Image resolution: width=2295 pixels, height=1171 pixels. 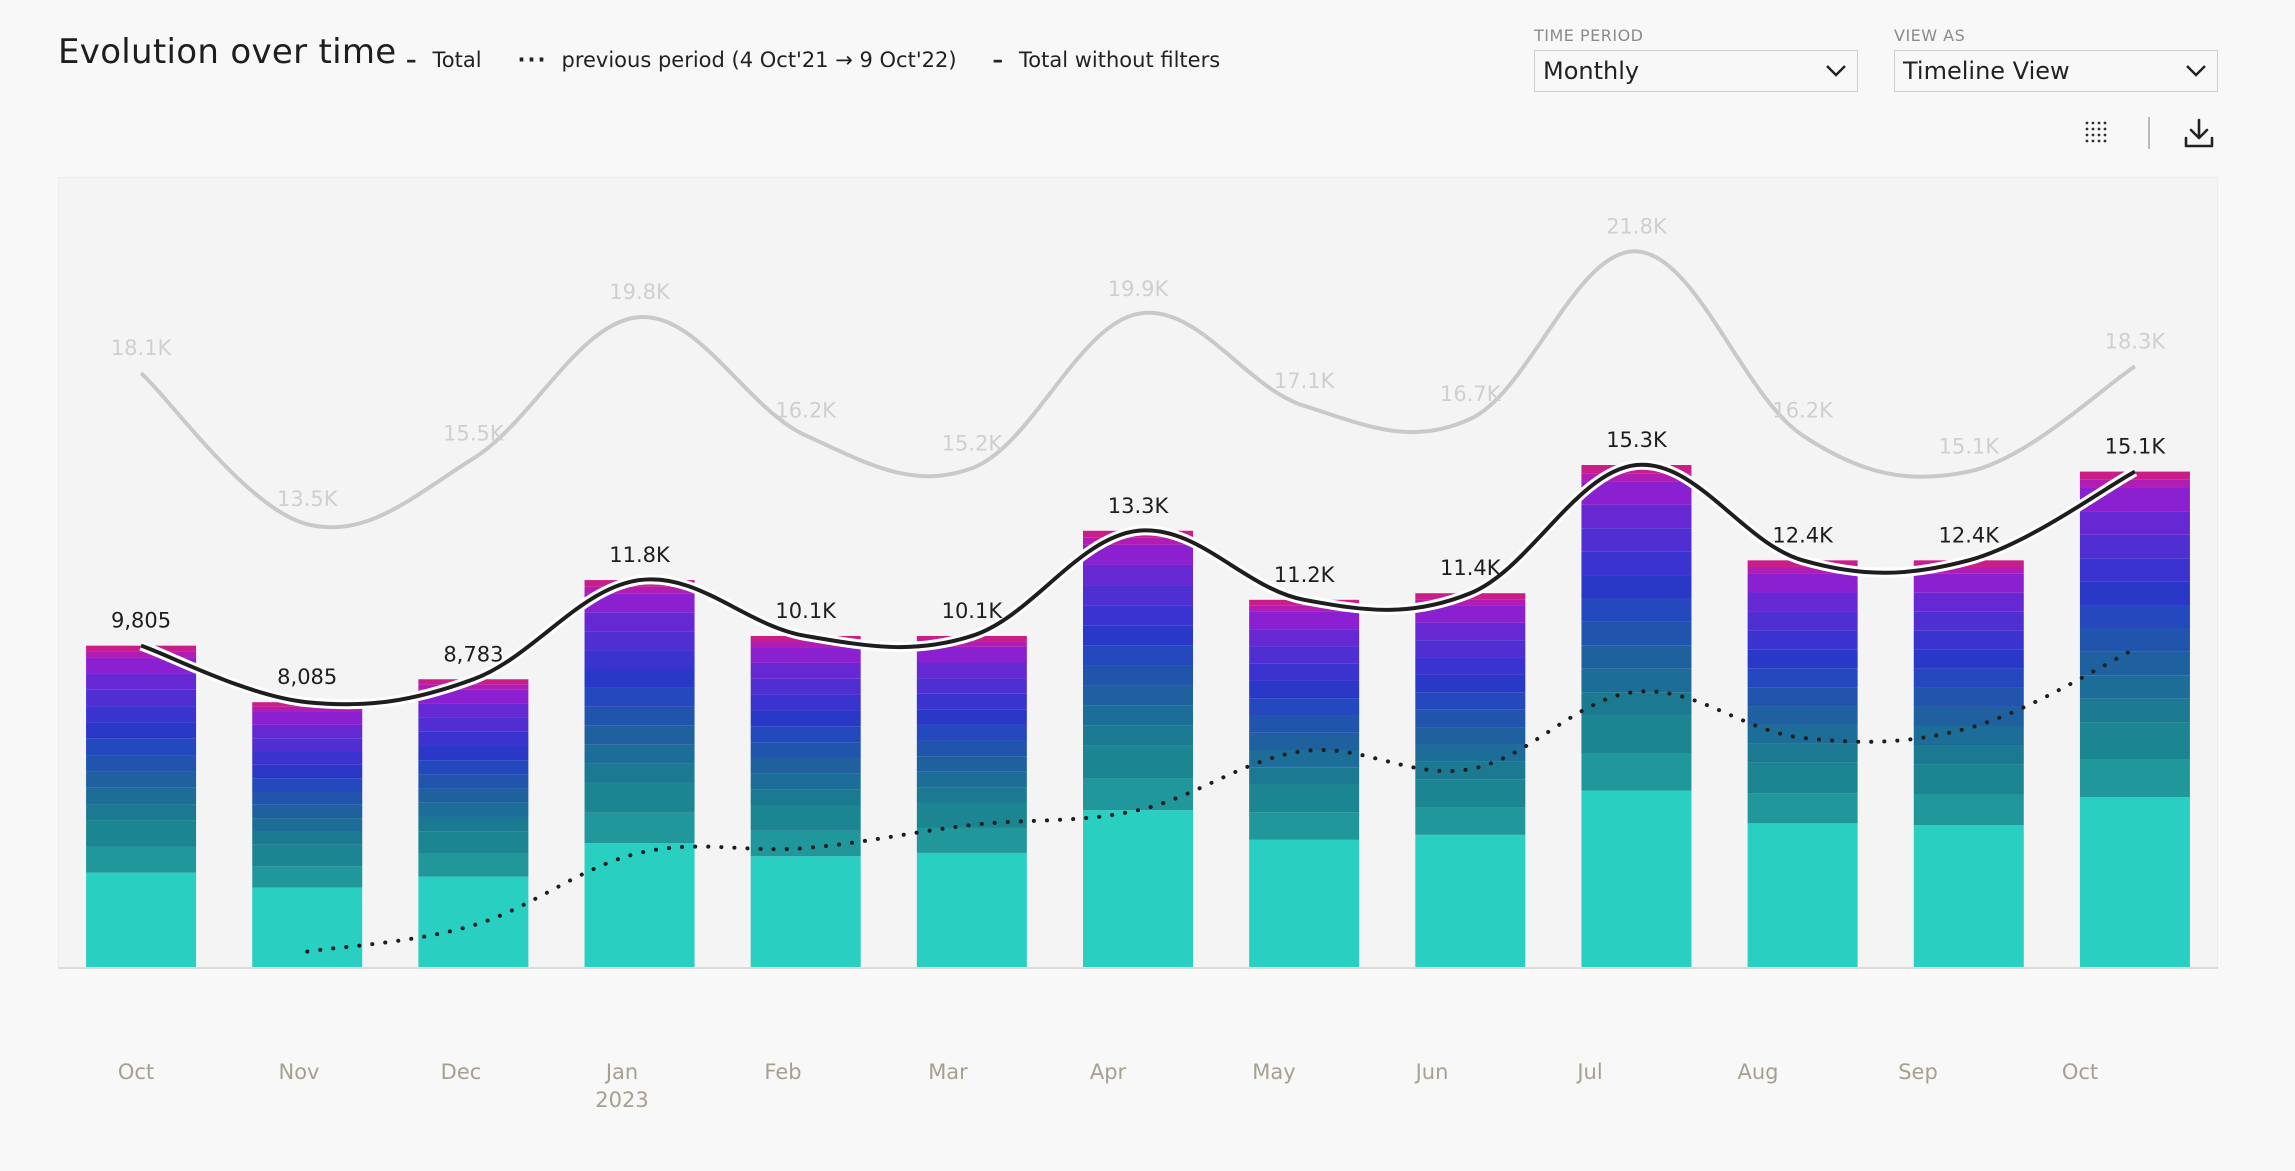 I want to click on unfiltered-data-label: 15.2K, so click(x=973, y=443).